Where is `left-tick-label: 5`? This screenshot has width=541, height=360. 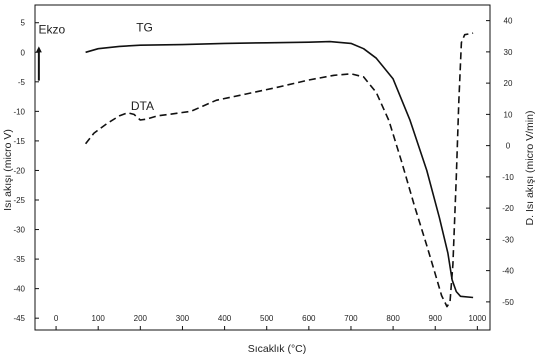
left-tick-label: 5 is located at coordinates (23, 23).